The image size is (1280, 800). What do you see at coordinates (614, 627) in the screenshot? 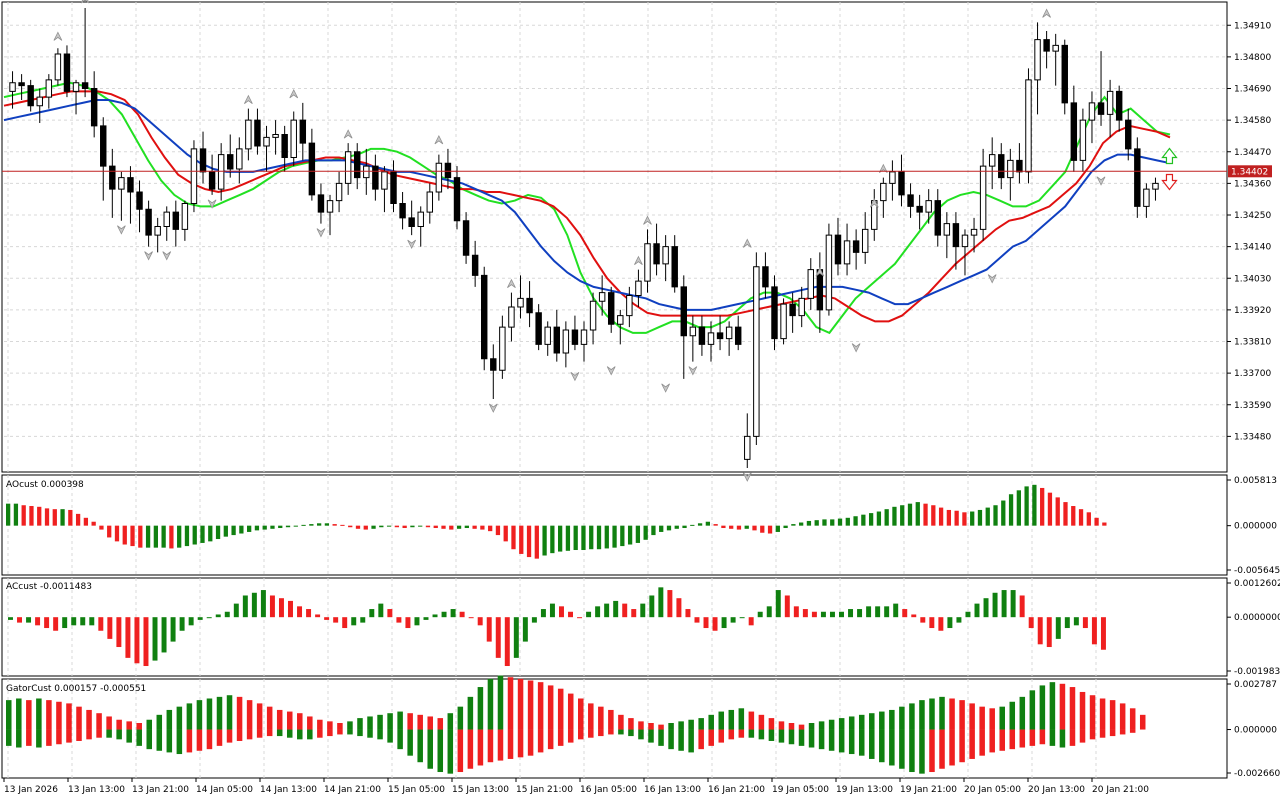
I see `ac-panel-frame` at bounding box center [614, 627].